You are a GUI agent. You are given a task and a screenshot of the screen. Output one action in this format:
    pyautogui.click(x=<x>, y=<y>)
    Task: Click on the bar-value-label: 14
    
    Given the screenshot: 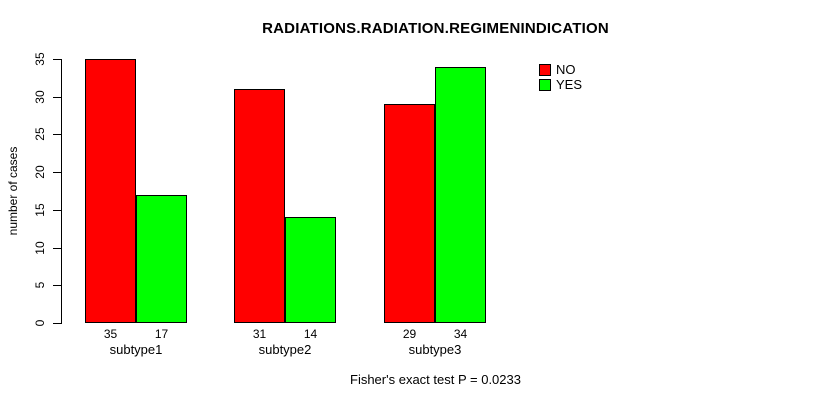 What is the action you would take?
    pyautogui.click(x=310, y=334)
    